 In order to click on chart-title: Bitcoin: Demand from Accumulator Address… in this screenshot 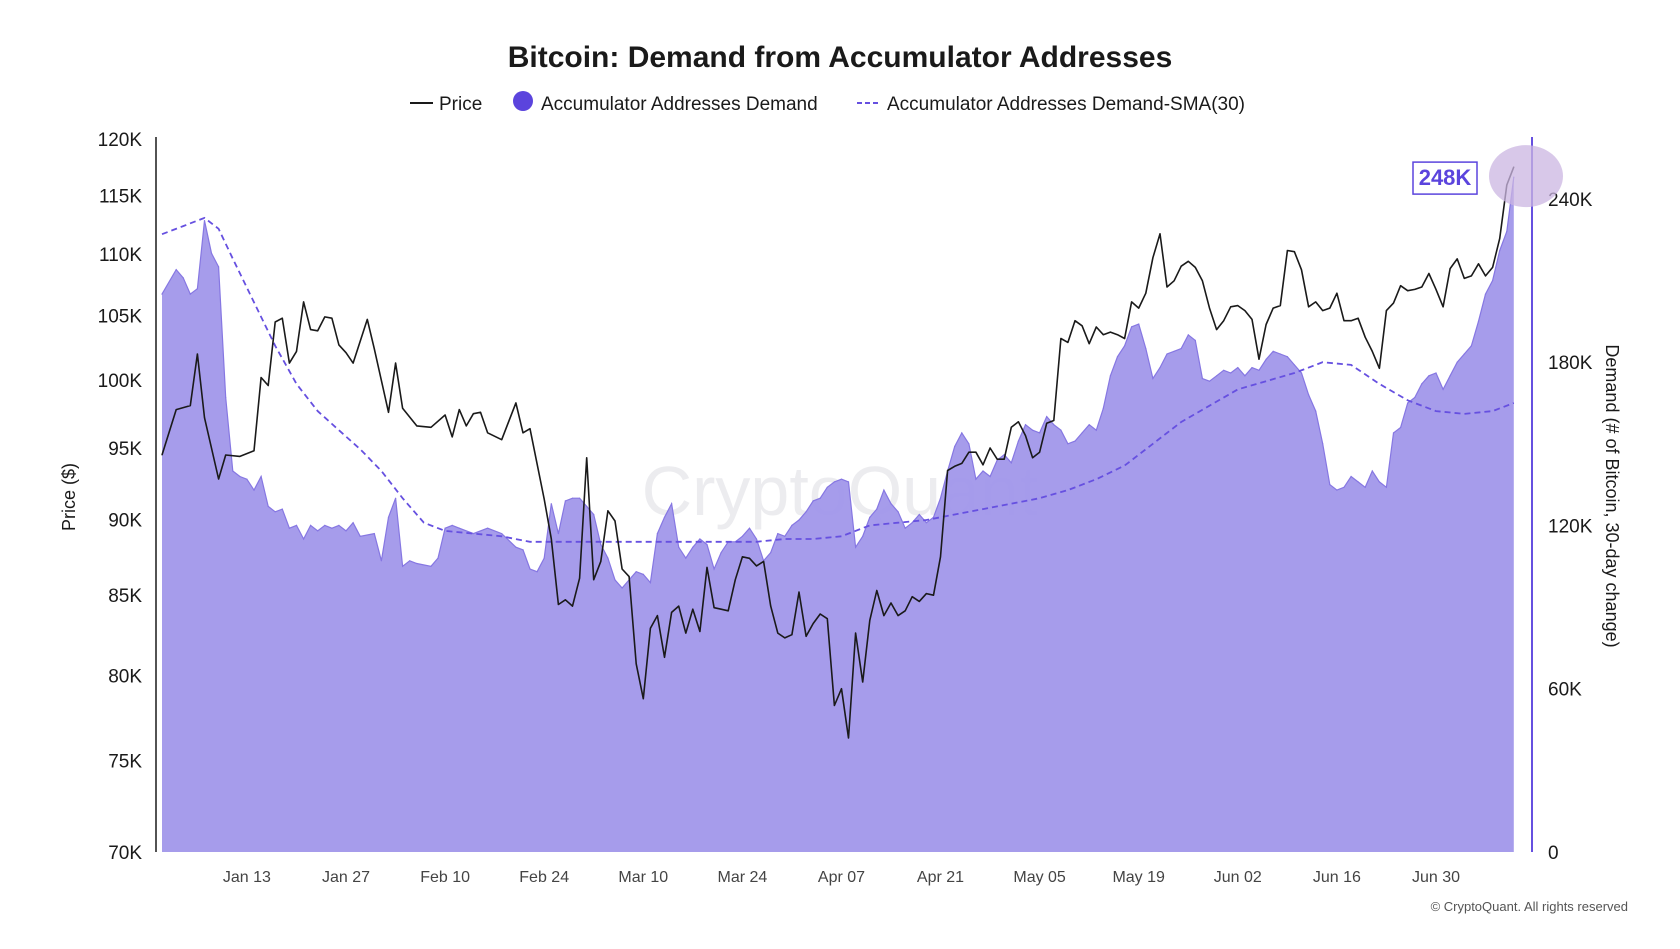, I will do `click(840, 57)`.